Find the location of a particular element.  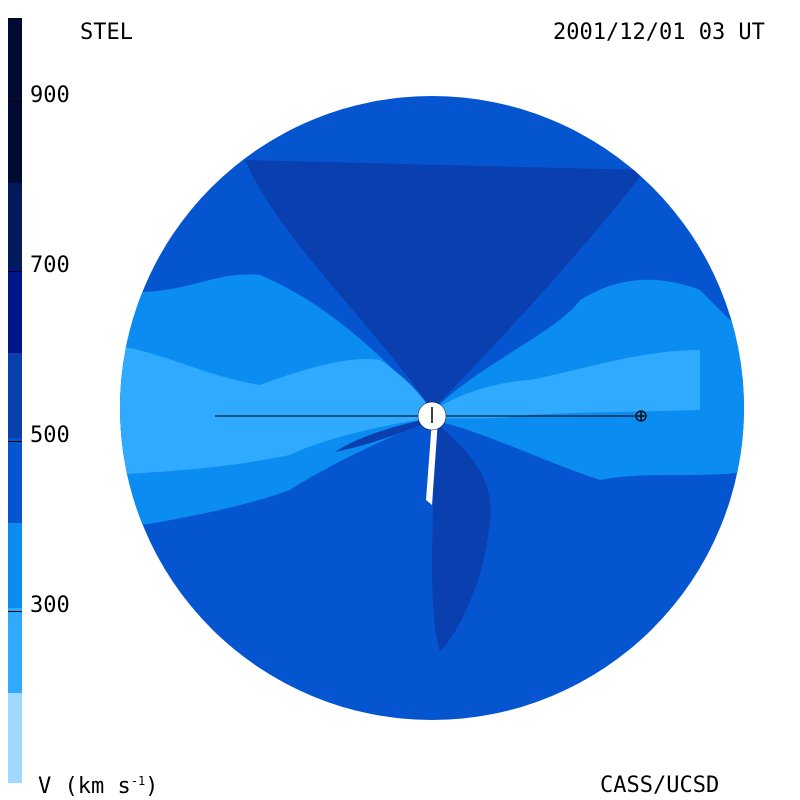

credit-label: CASS/UCSD is located at coordinates (660, 785).